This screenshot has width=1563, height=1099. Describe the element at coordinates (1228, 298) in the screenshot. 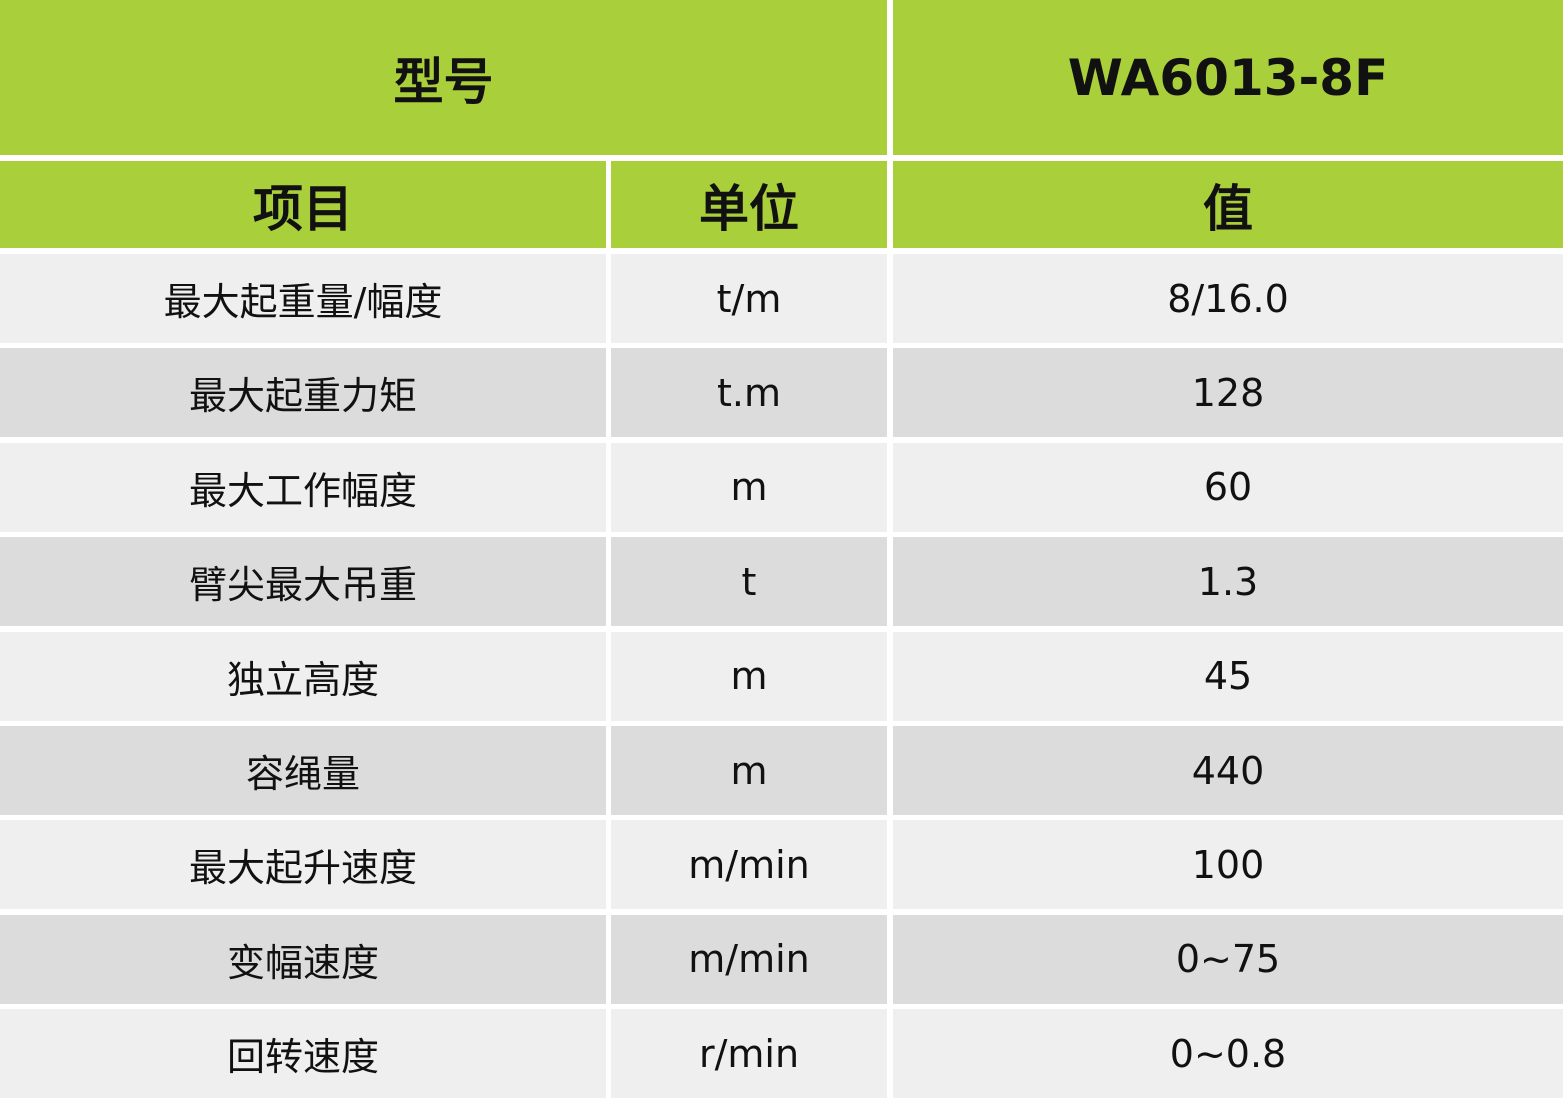

I see `table-cell: 8/16.0` at that location.